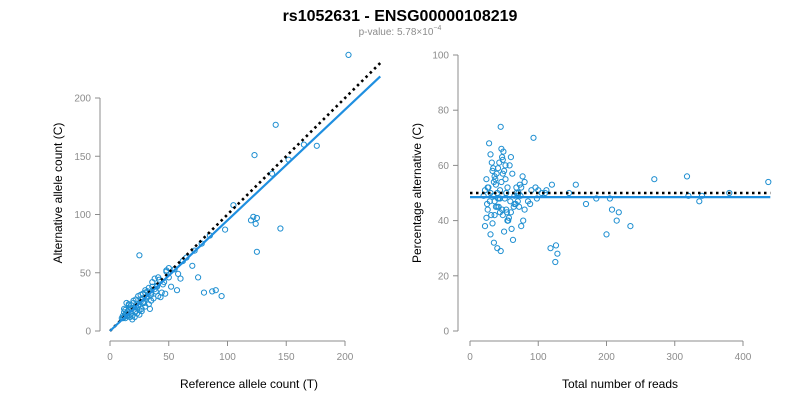  I want to click on right-x-tick-label: 300, so click(674, 357).